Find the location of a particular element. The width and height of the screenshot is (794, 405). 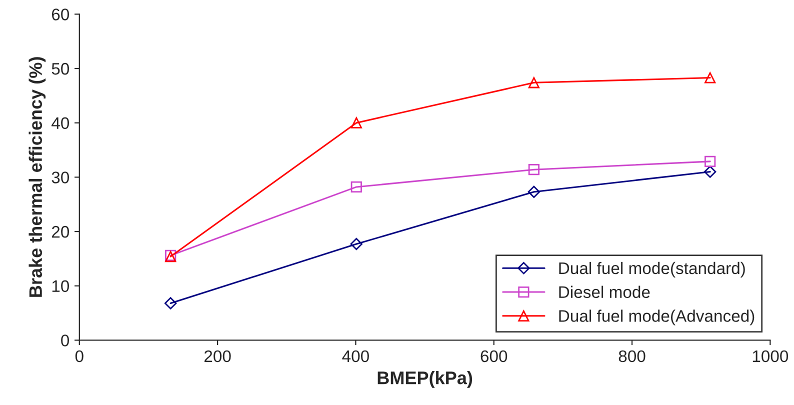

y-tick-label: 10 is located at coordinates (61, 286).